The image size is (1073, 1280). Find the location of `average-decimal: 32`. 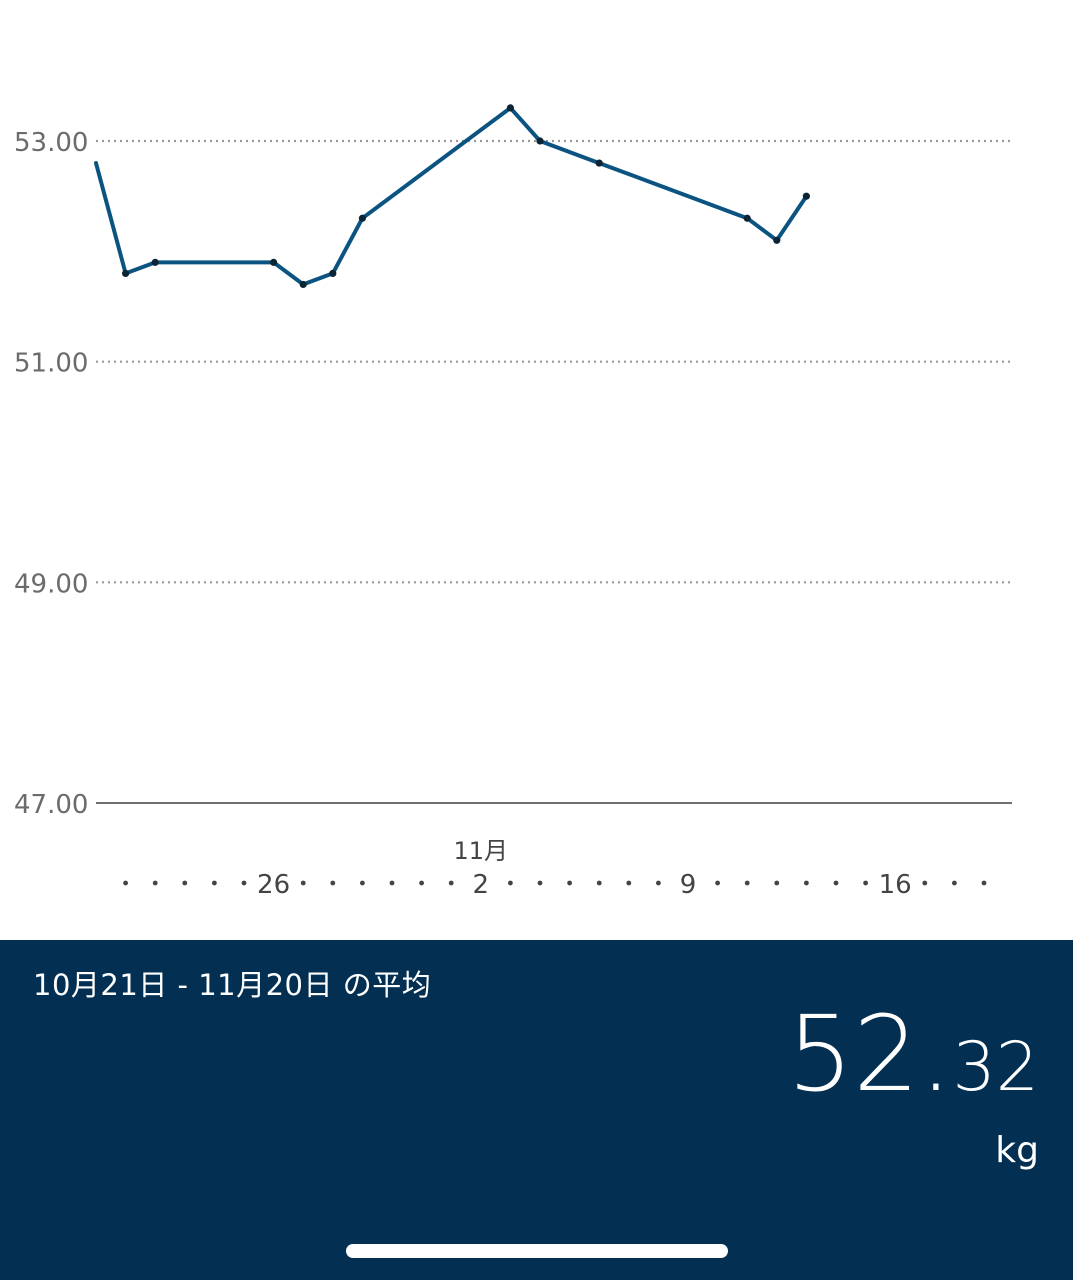

average-decimal: 32 is located at coordinates (995, 1067).